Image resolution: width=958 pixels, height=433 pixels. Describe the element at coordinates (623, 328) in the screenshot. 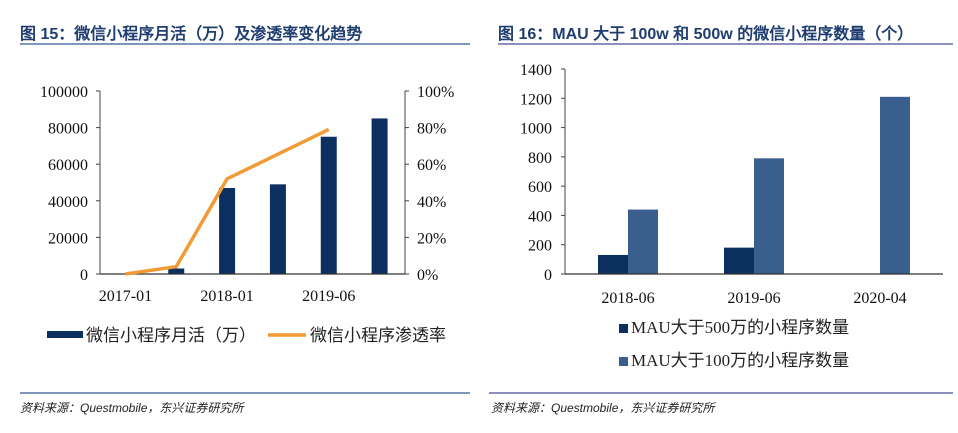

I see `legend-swatch-500w` at that location.